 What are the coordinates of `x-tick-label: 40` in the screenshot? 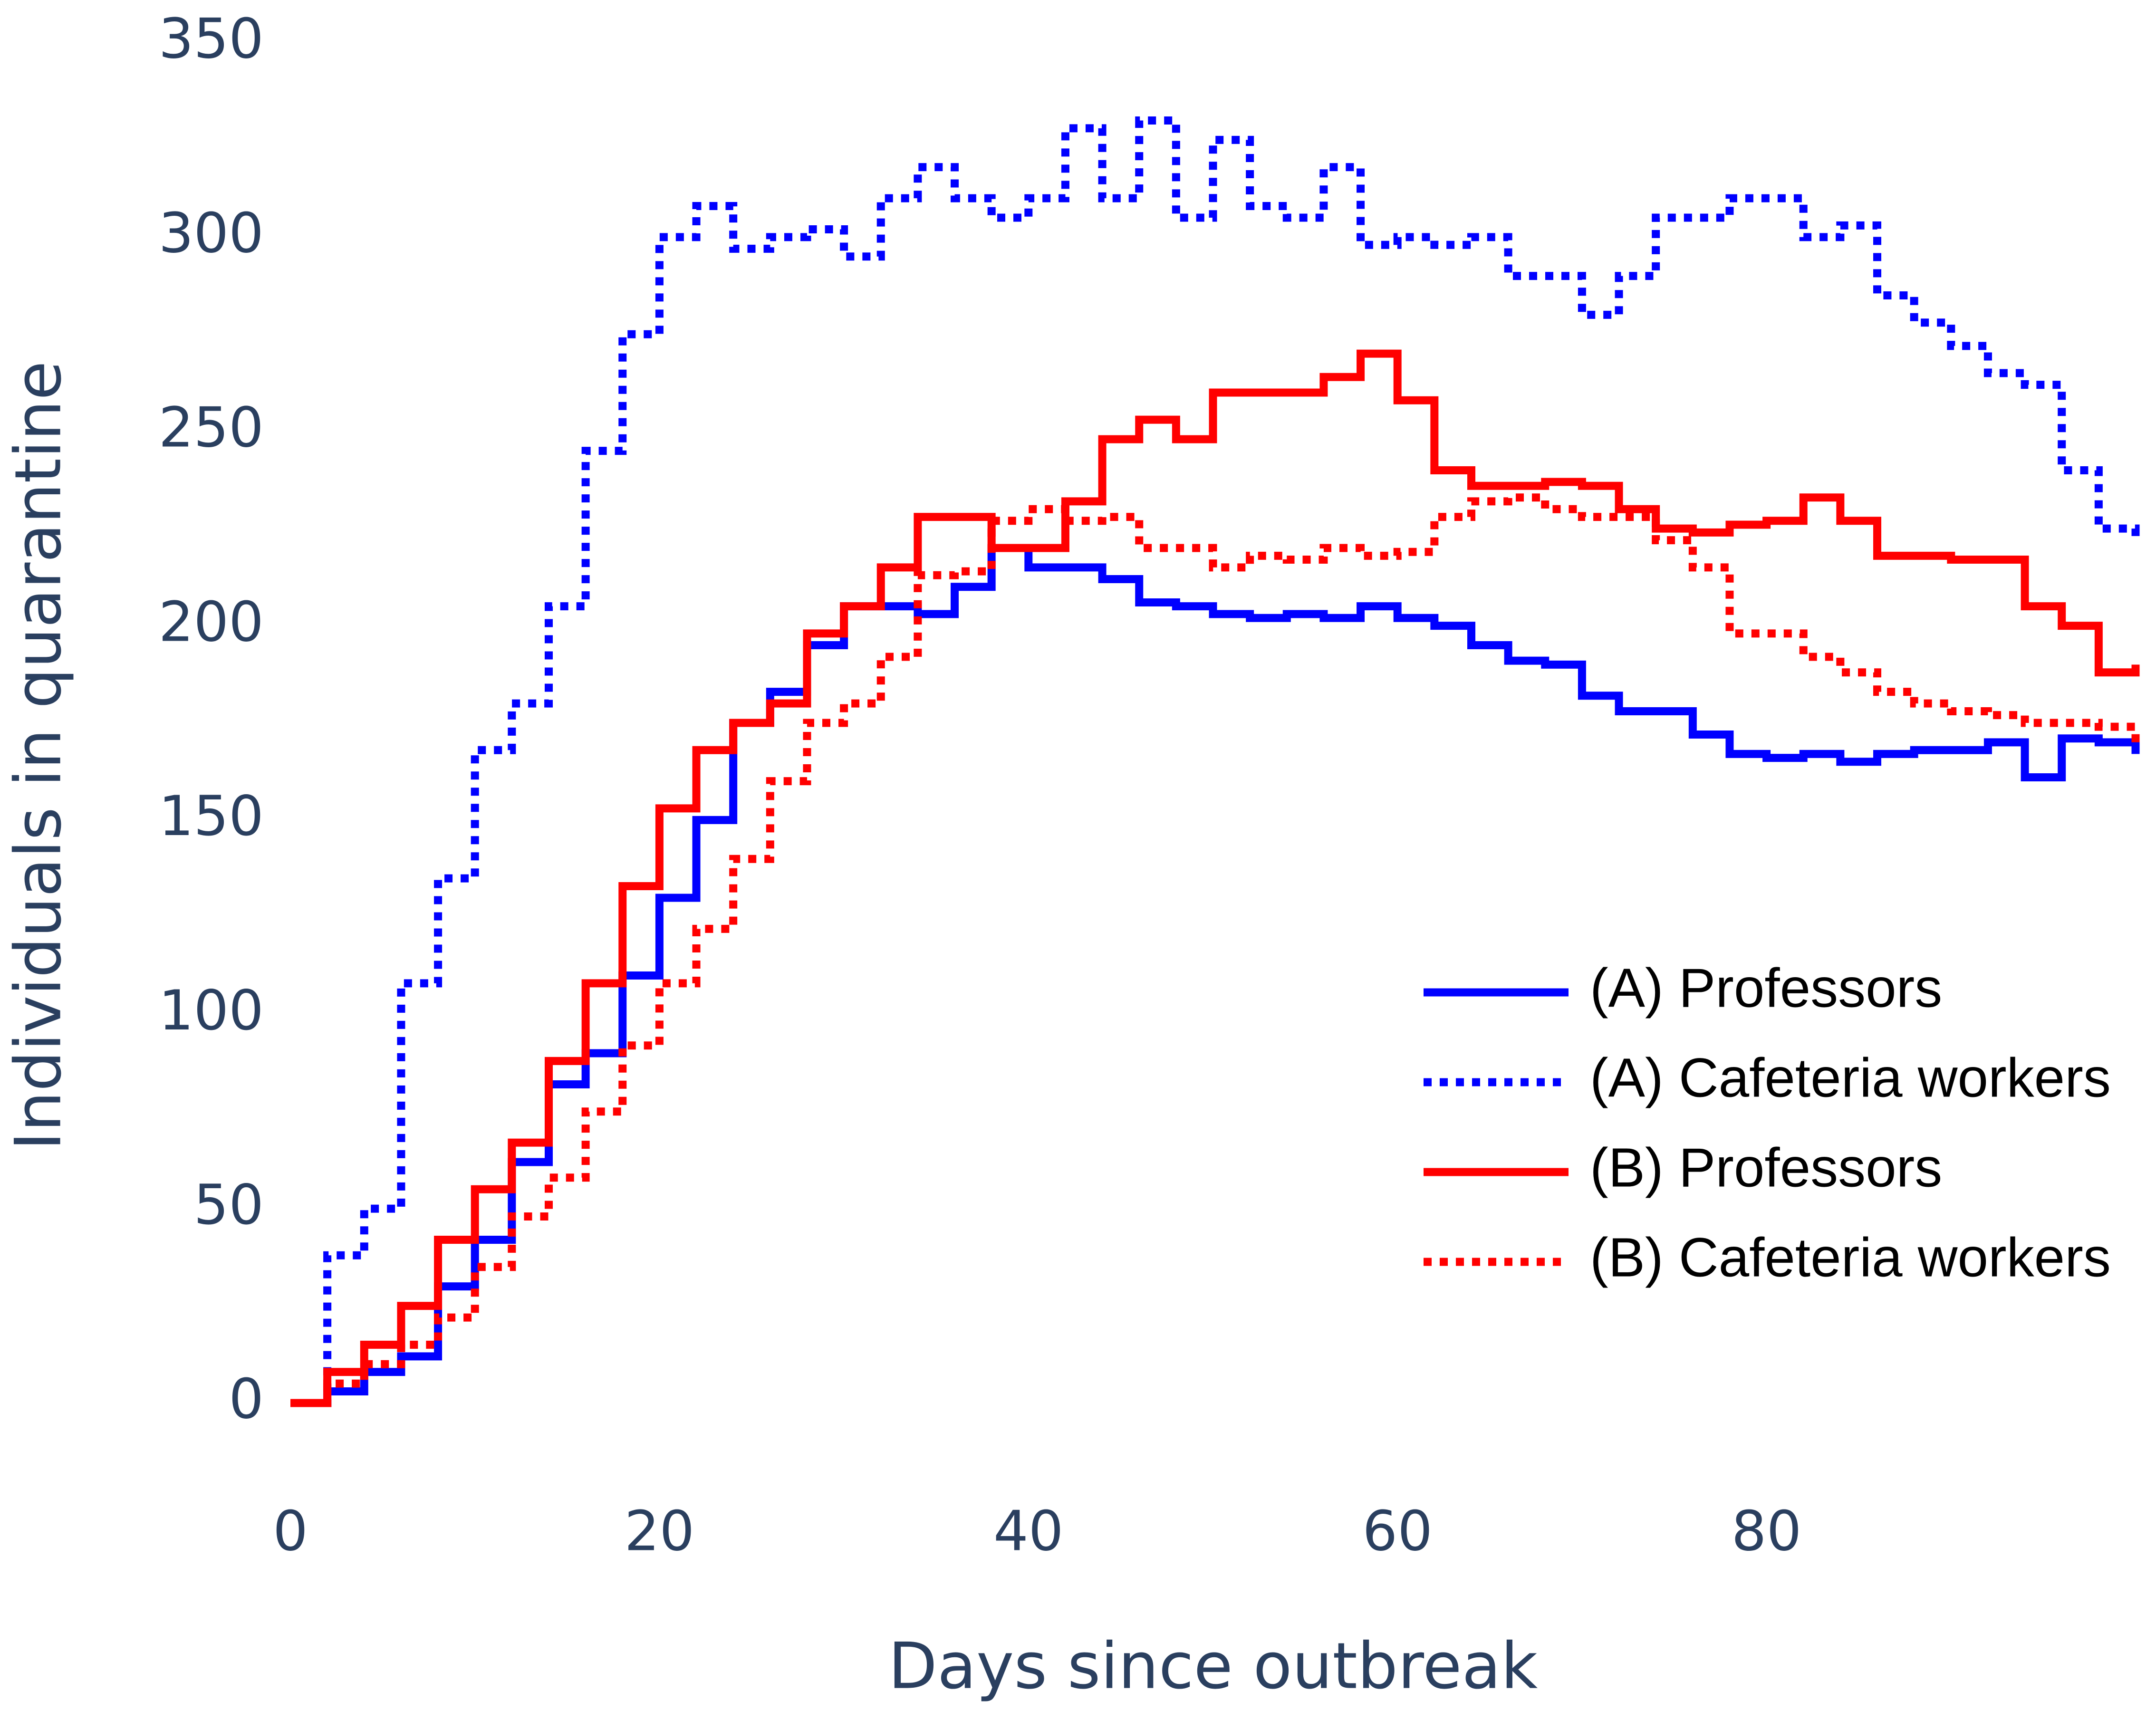 It's located at (1029, 1532).